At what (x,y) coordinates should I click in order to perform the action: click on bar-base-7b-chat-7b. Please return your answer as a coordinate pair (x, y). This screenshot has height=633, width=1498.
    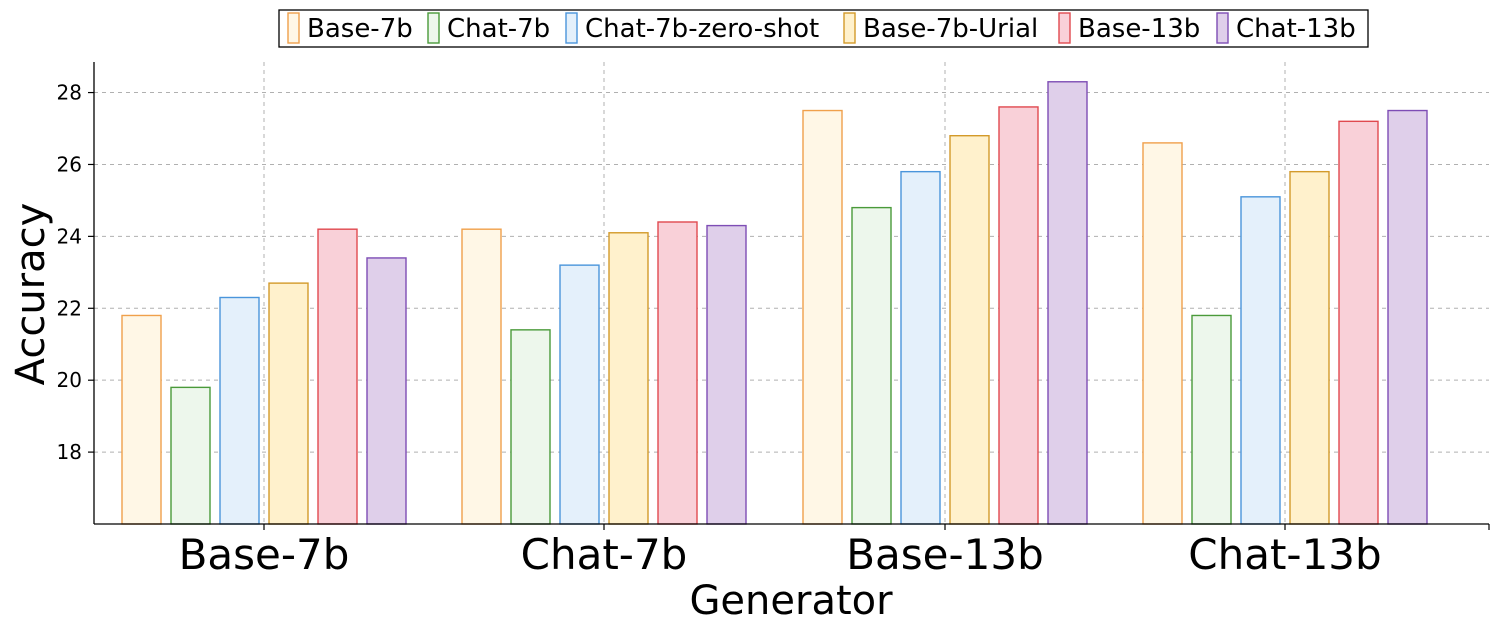
    Looking at the image, I should click on (481, 376).